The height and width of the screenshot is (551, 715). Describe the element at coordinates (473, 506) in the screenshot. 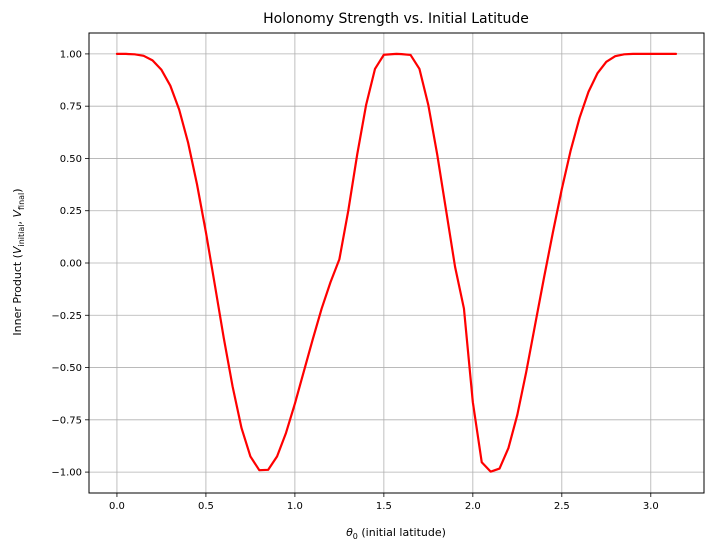

I see `x-tick-label: 2.0` at that location.